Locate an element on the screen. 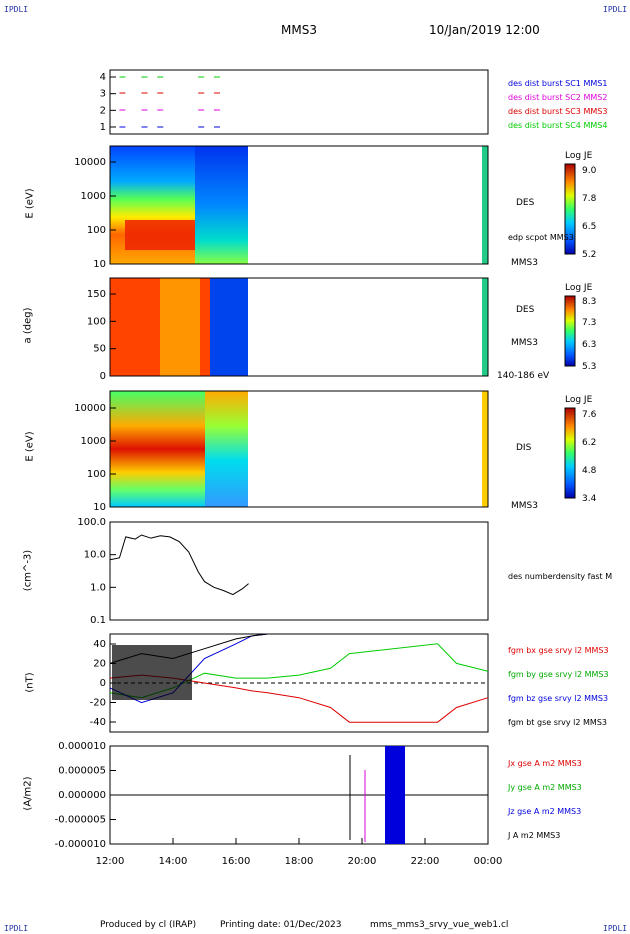 This screenshot has width=630, height=934. panel-dis-energy: 10 100 1000 10000 is located at coordinates (281, 451).